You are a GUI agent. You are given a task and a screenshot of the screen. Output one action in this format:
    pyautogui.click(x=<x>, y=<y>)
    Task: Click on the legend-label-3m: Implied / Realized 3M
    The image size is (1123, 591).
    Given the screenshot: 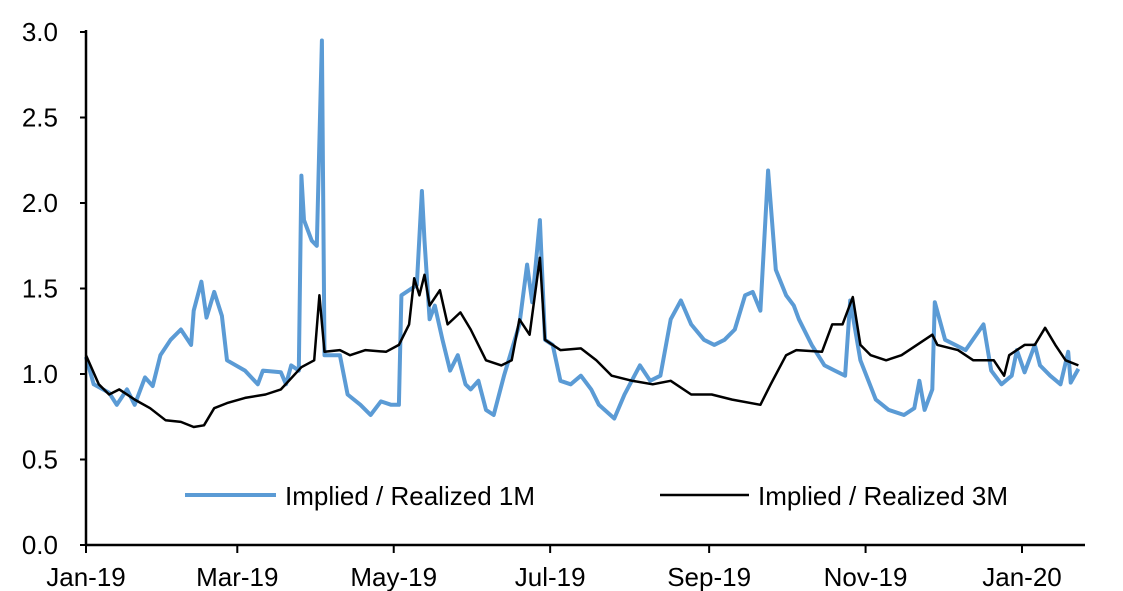 What is the action you would take?
    pyautogui.click(x=883, y=496)
    